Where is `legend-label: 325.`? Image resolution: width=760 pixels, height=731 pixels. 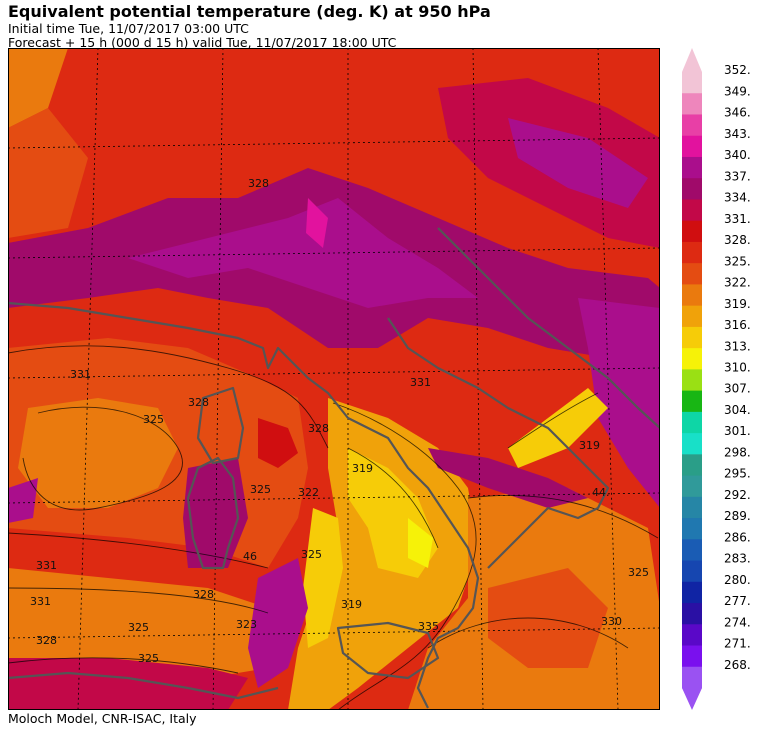 legend-label: 325. is located at coordinates (737, 261).